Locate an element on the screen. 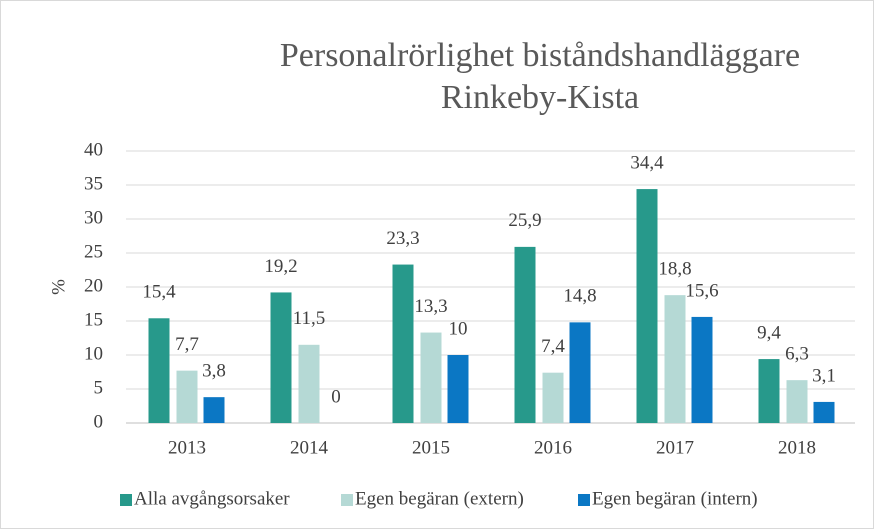 The width and height of the screenshot is (874, 529). data-label: 3,8 is located at coordinates (214, 371).